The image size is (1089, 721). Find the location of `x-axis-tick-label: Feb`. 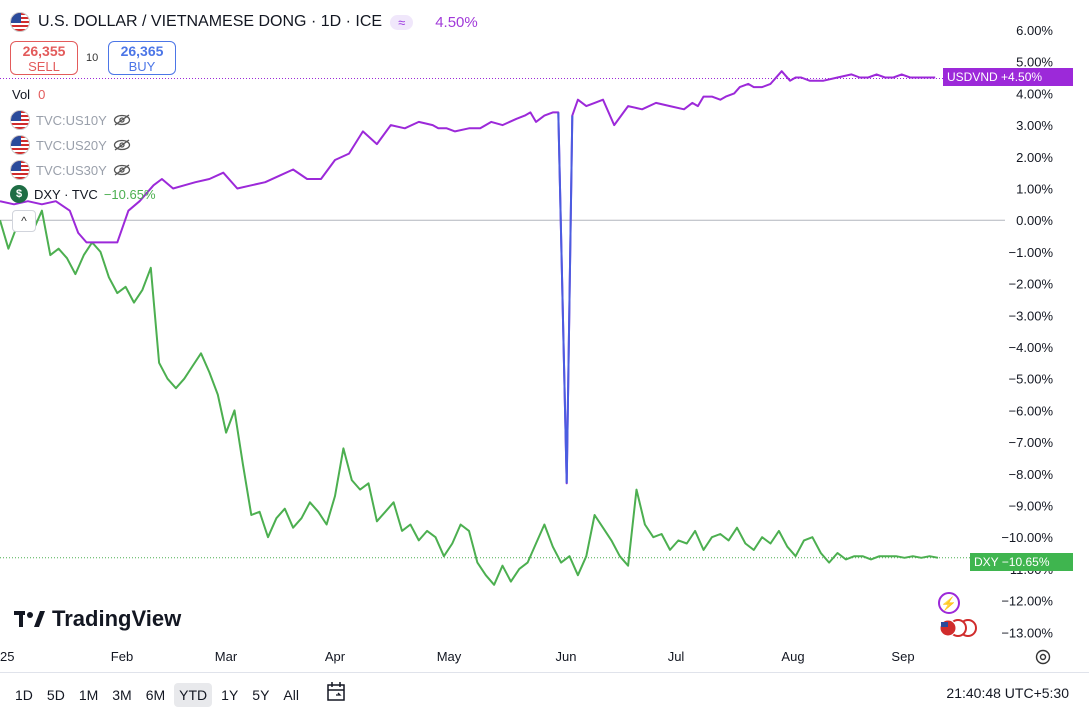

x-axis-tick-label: Feb is located at coordinates (122, 656).